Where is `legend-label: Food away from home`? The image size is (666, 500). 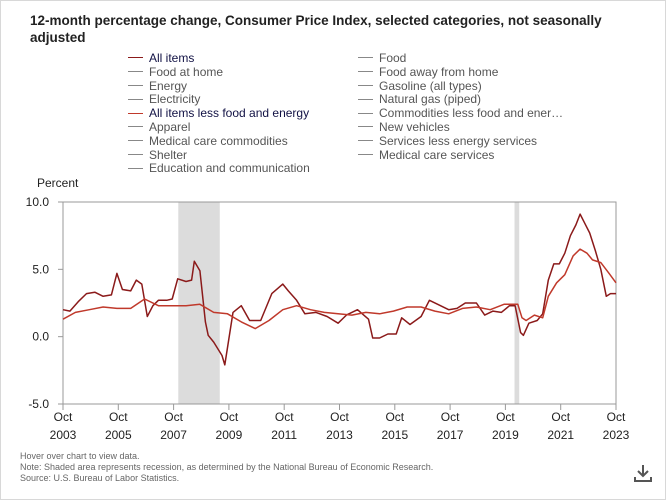 legend-label: Food away from home is located at coordinates (439, 71).